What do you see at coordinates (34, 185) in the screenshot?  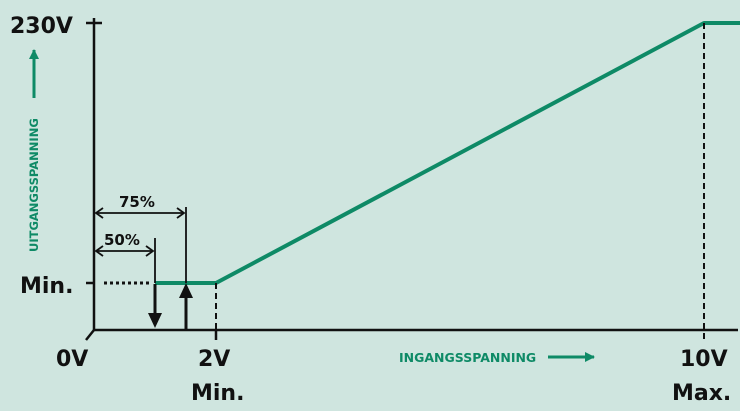 I see `y-axis-title: UITGANGSSPANNING` at bounding box center [34, 185].